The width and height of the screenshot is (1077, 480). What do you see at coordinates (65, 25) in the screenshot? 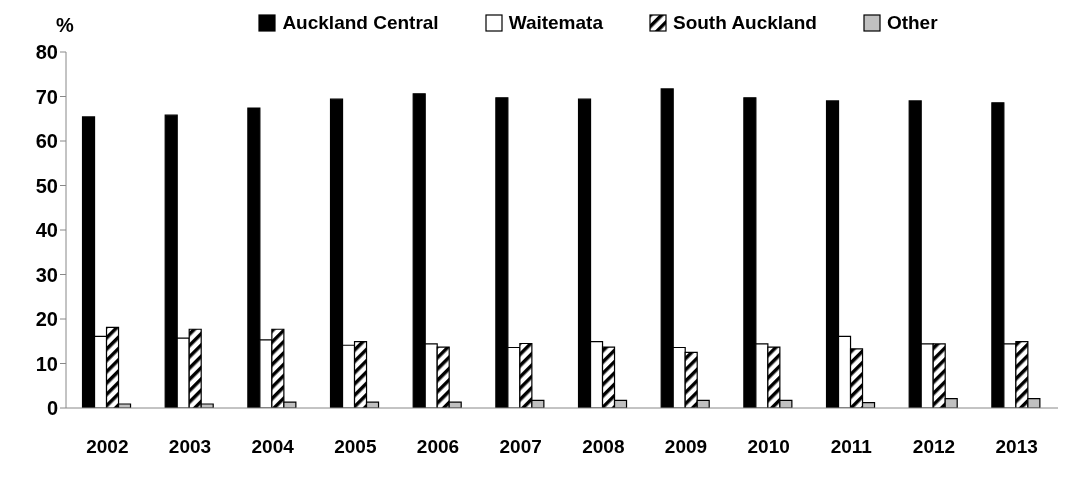
I see `y-axis-title: %` at bounding box center [65, 25].